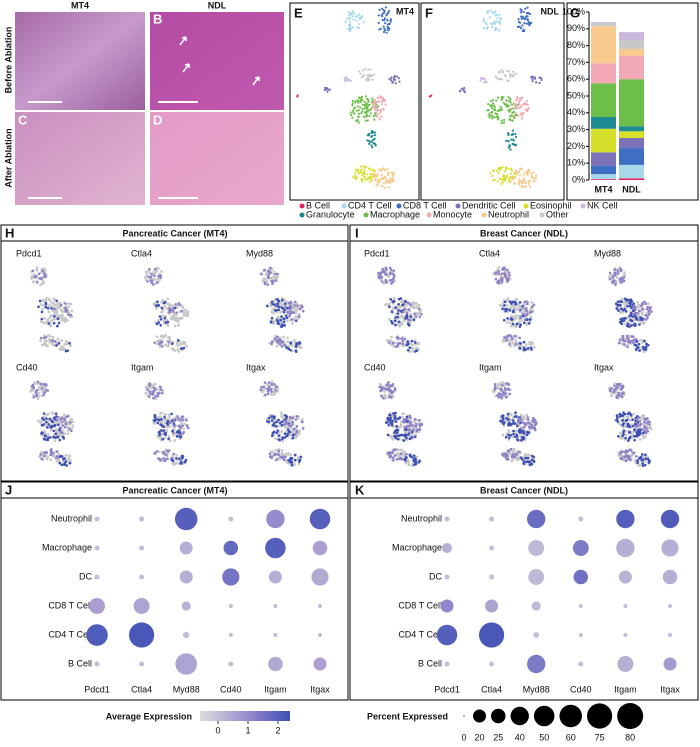 The width and height of the screenshot is (700, 747). I want to click on panel-title: Pancreatic Cancer (MT4), so click(174, 490).